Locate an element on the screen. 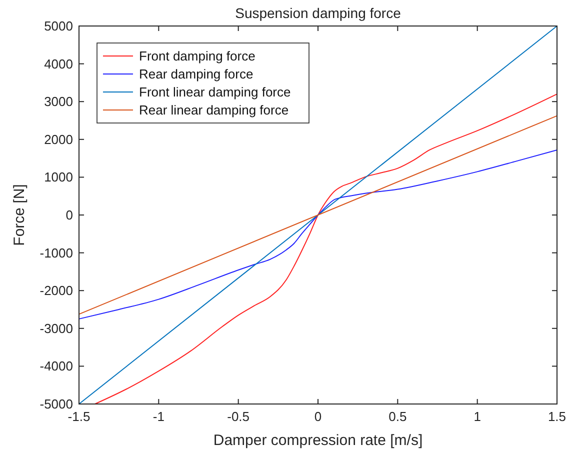 Image resolution: width=578 pixels, height=455 pixels. x-tick-label: 1 is located at coordinates (477, 416).